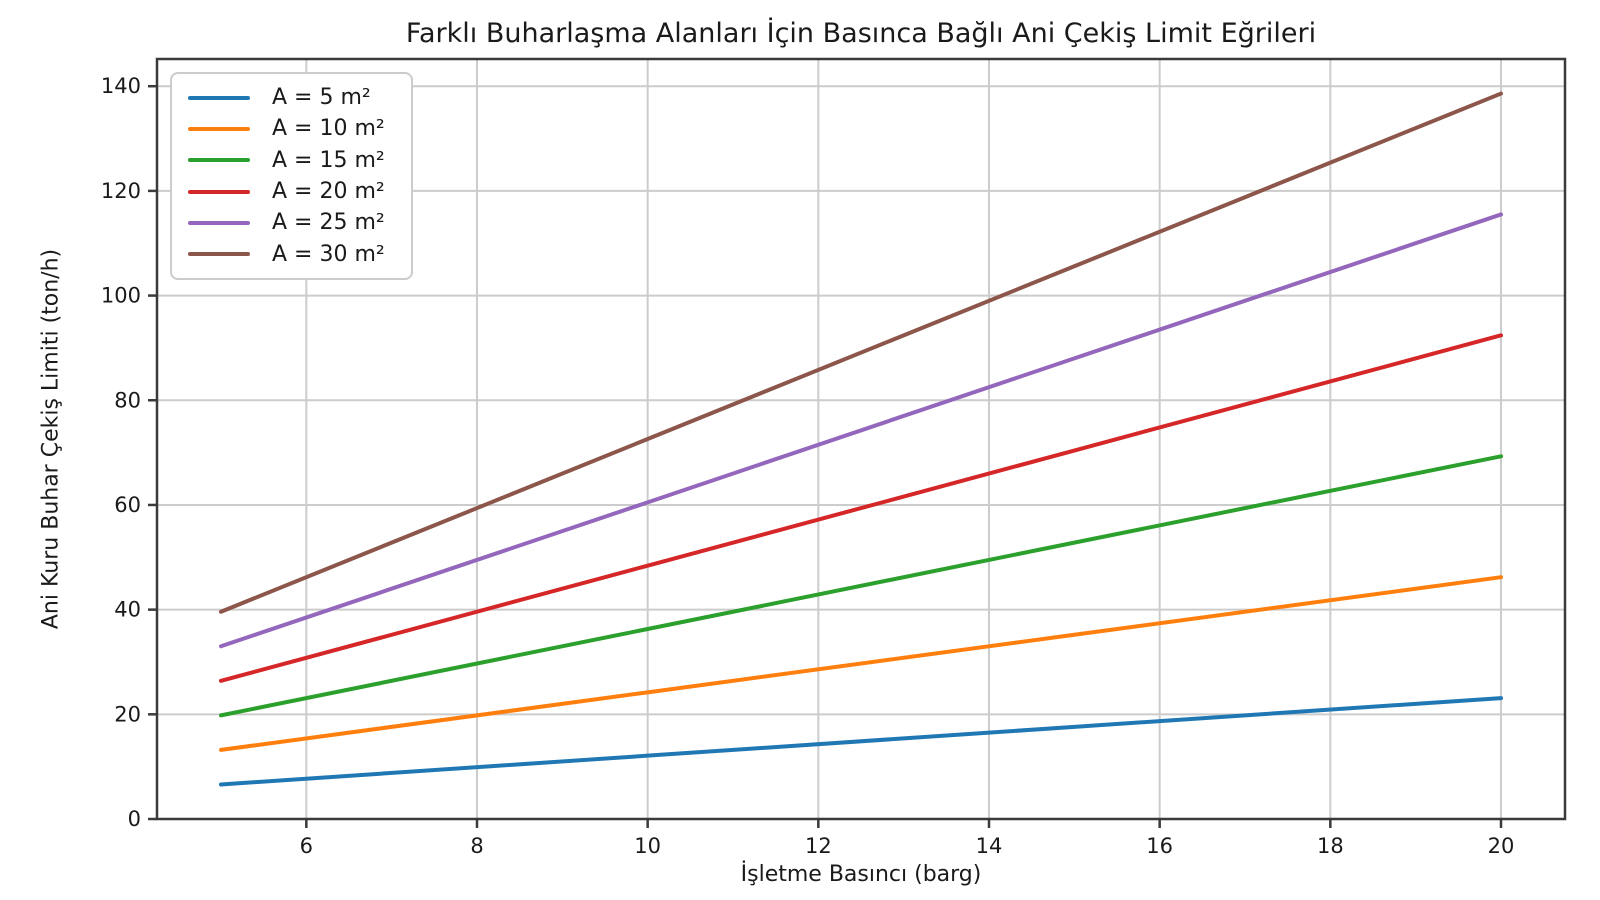  Describe the element at coordinates (476, 846) in the screenshot. I see `x-tick-label: 8` at that location.